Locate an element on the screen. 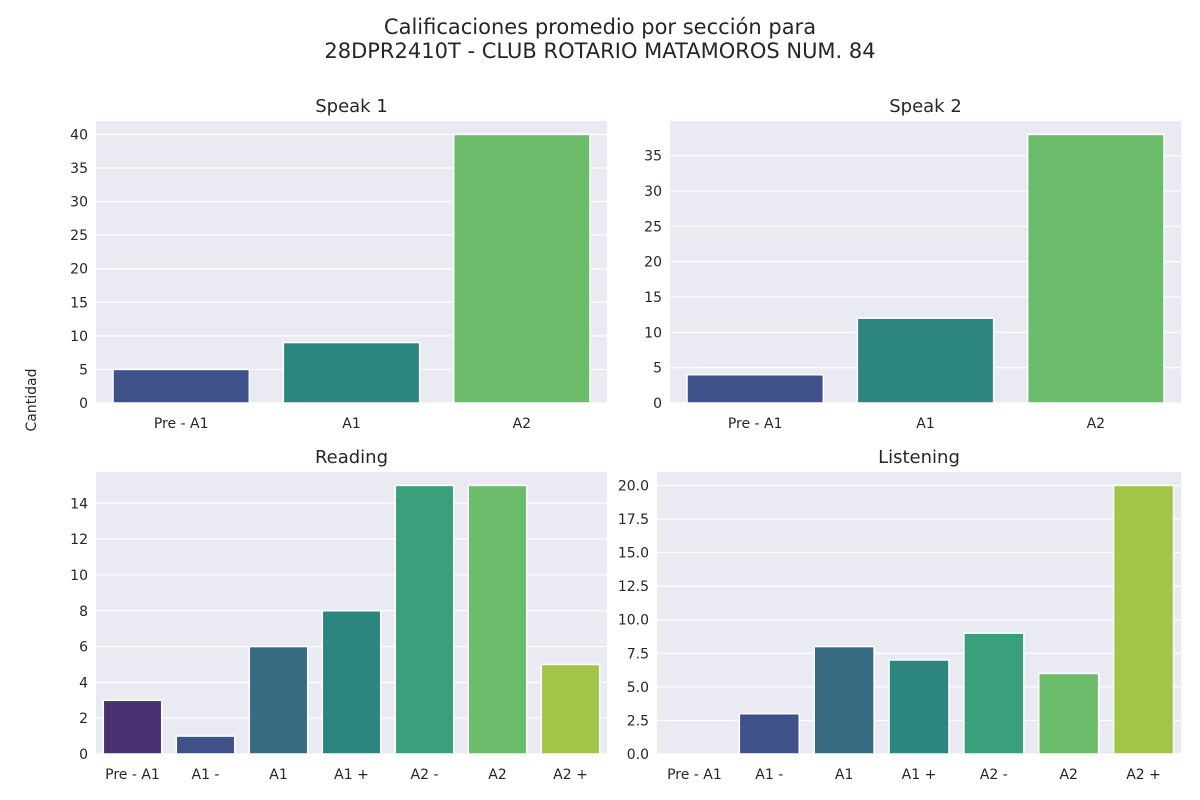 The image size is (1200, 800). chart-title: Speak 1 is located at coordinates (351, 106).